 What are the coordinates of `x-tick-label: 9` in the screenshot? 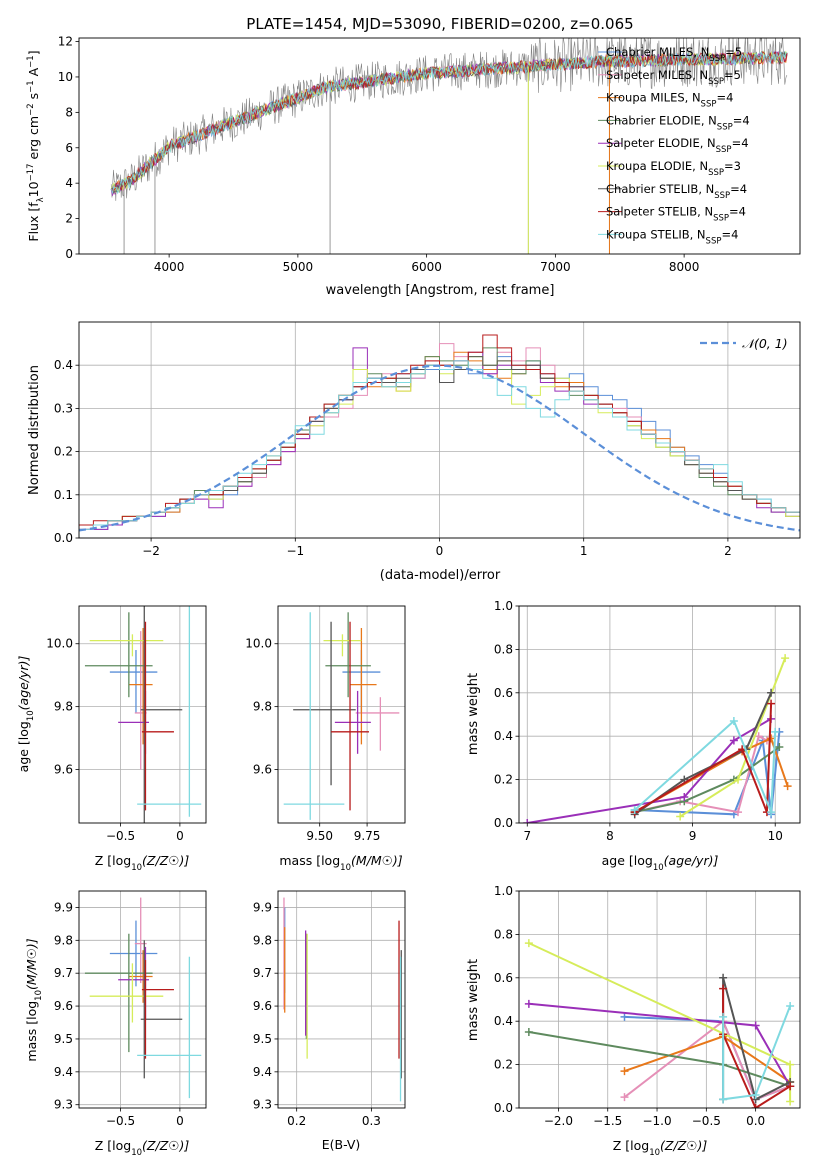 It's located at (693, 836).